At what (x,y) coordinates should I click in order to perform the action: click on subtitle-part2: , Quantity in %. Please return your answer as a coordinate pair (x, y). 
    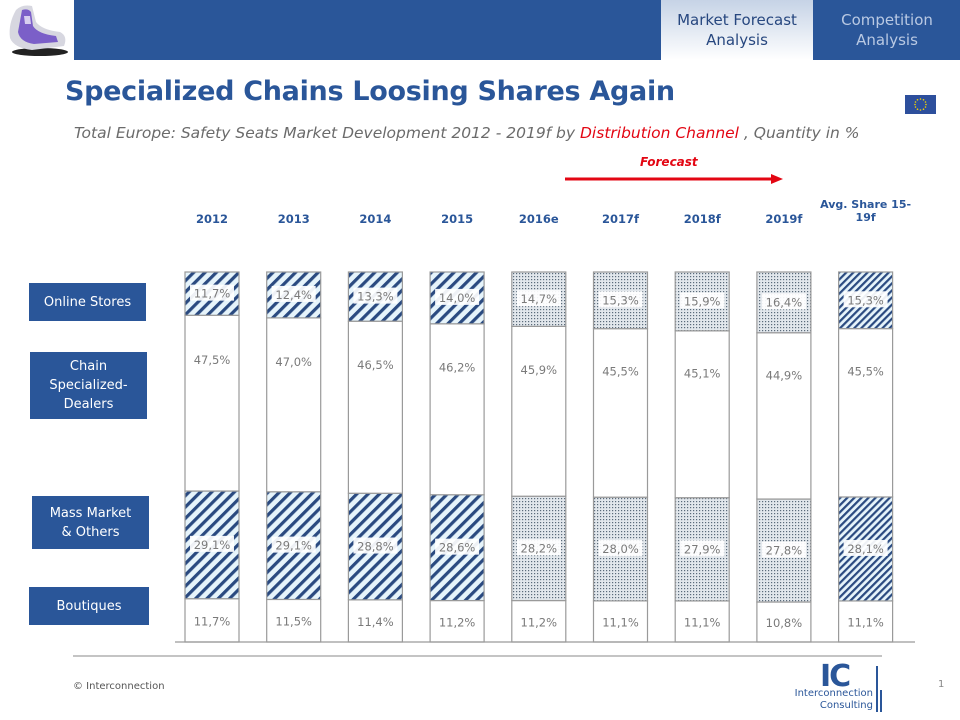
    Looking at the image, I should click on (799, 133).